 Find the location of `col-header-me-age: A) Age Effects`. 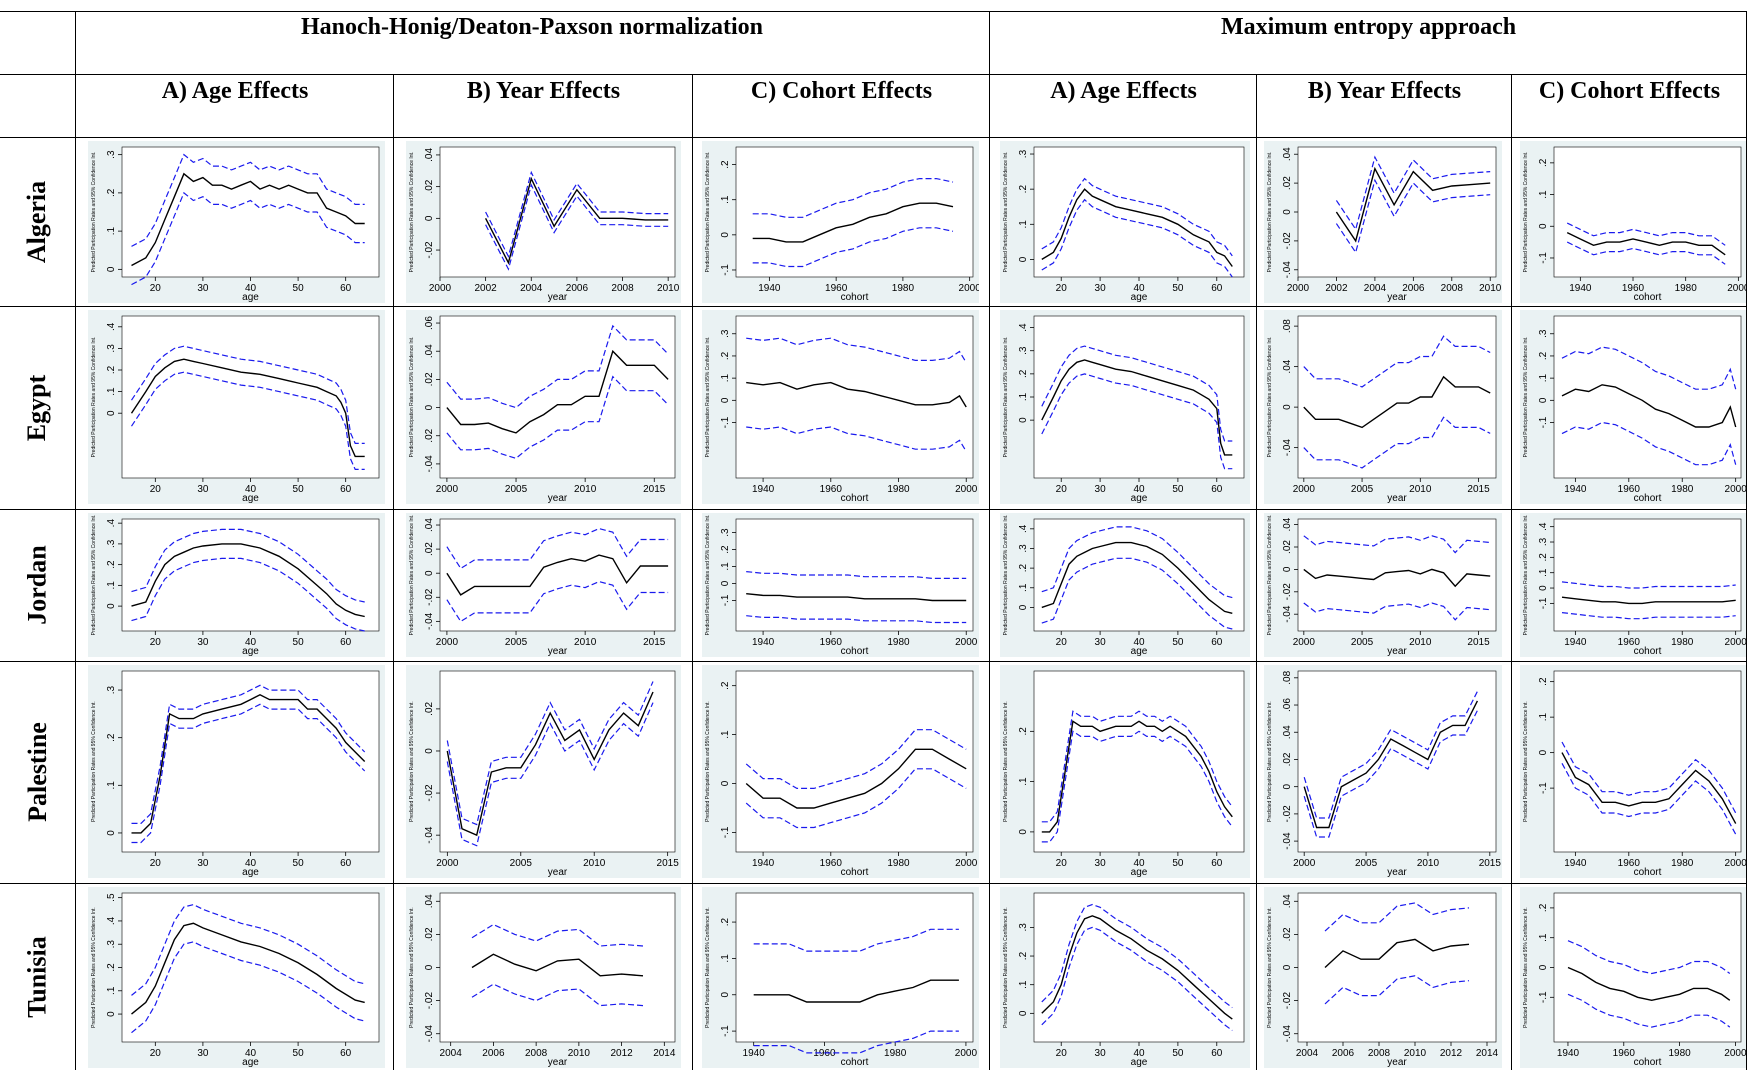

col-header-me-age: A) Age Effects is located at coordinates (1123, 91).